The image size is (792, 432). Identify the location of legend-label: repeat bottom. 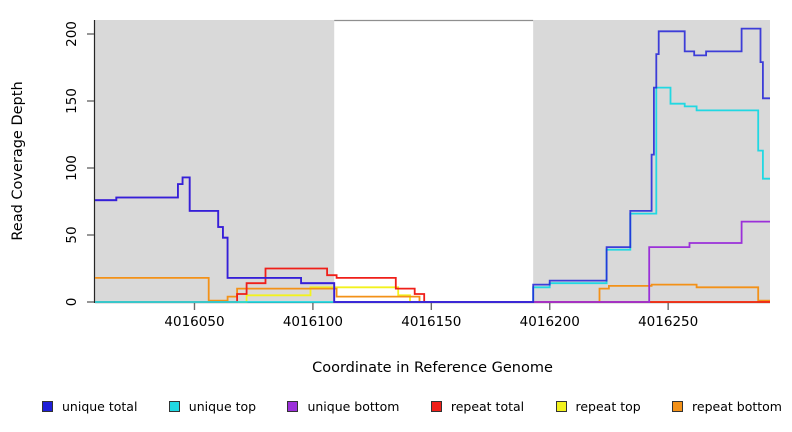
(737, 406).